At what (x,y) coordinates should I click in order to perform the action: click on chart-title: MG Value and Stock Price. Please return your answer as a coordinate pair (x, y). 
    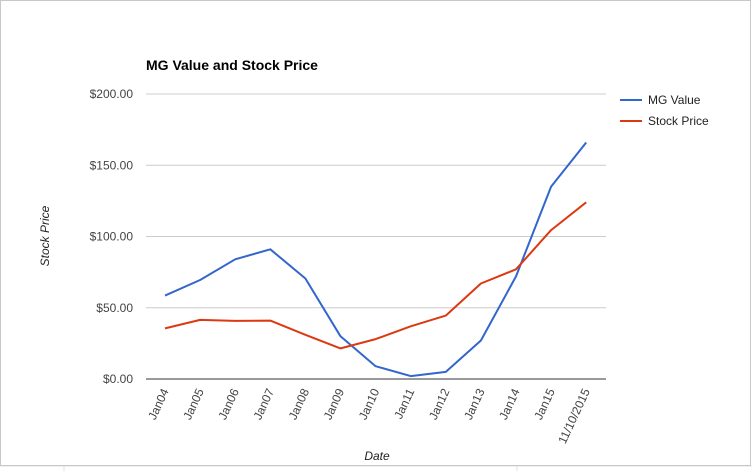
    Looking at the image, I should click on (232, 65).